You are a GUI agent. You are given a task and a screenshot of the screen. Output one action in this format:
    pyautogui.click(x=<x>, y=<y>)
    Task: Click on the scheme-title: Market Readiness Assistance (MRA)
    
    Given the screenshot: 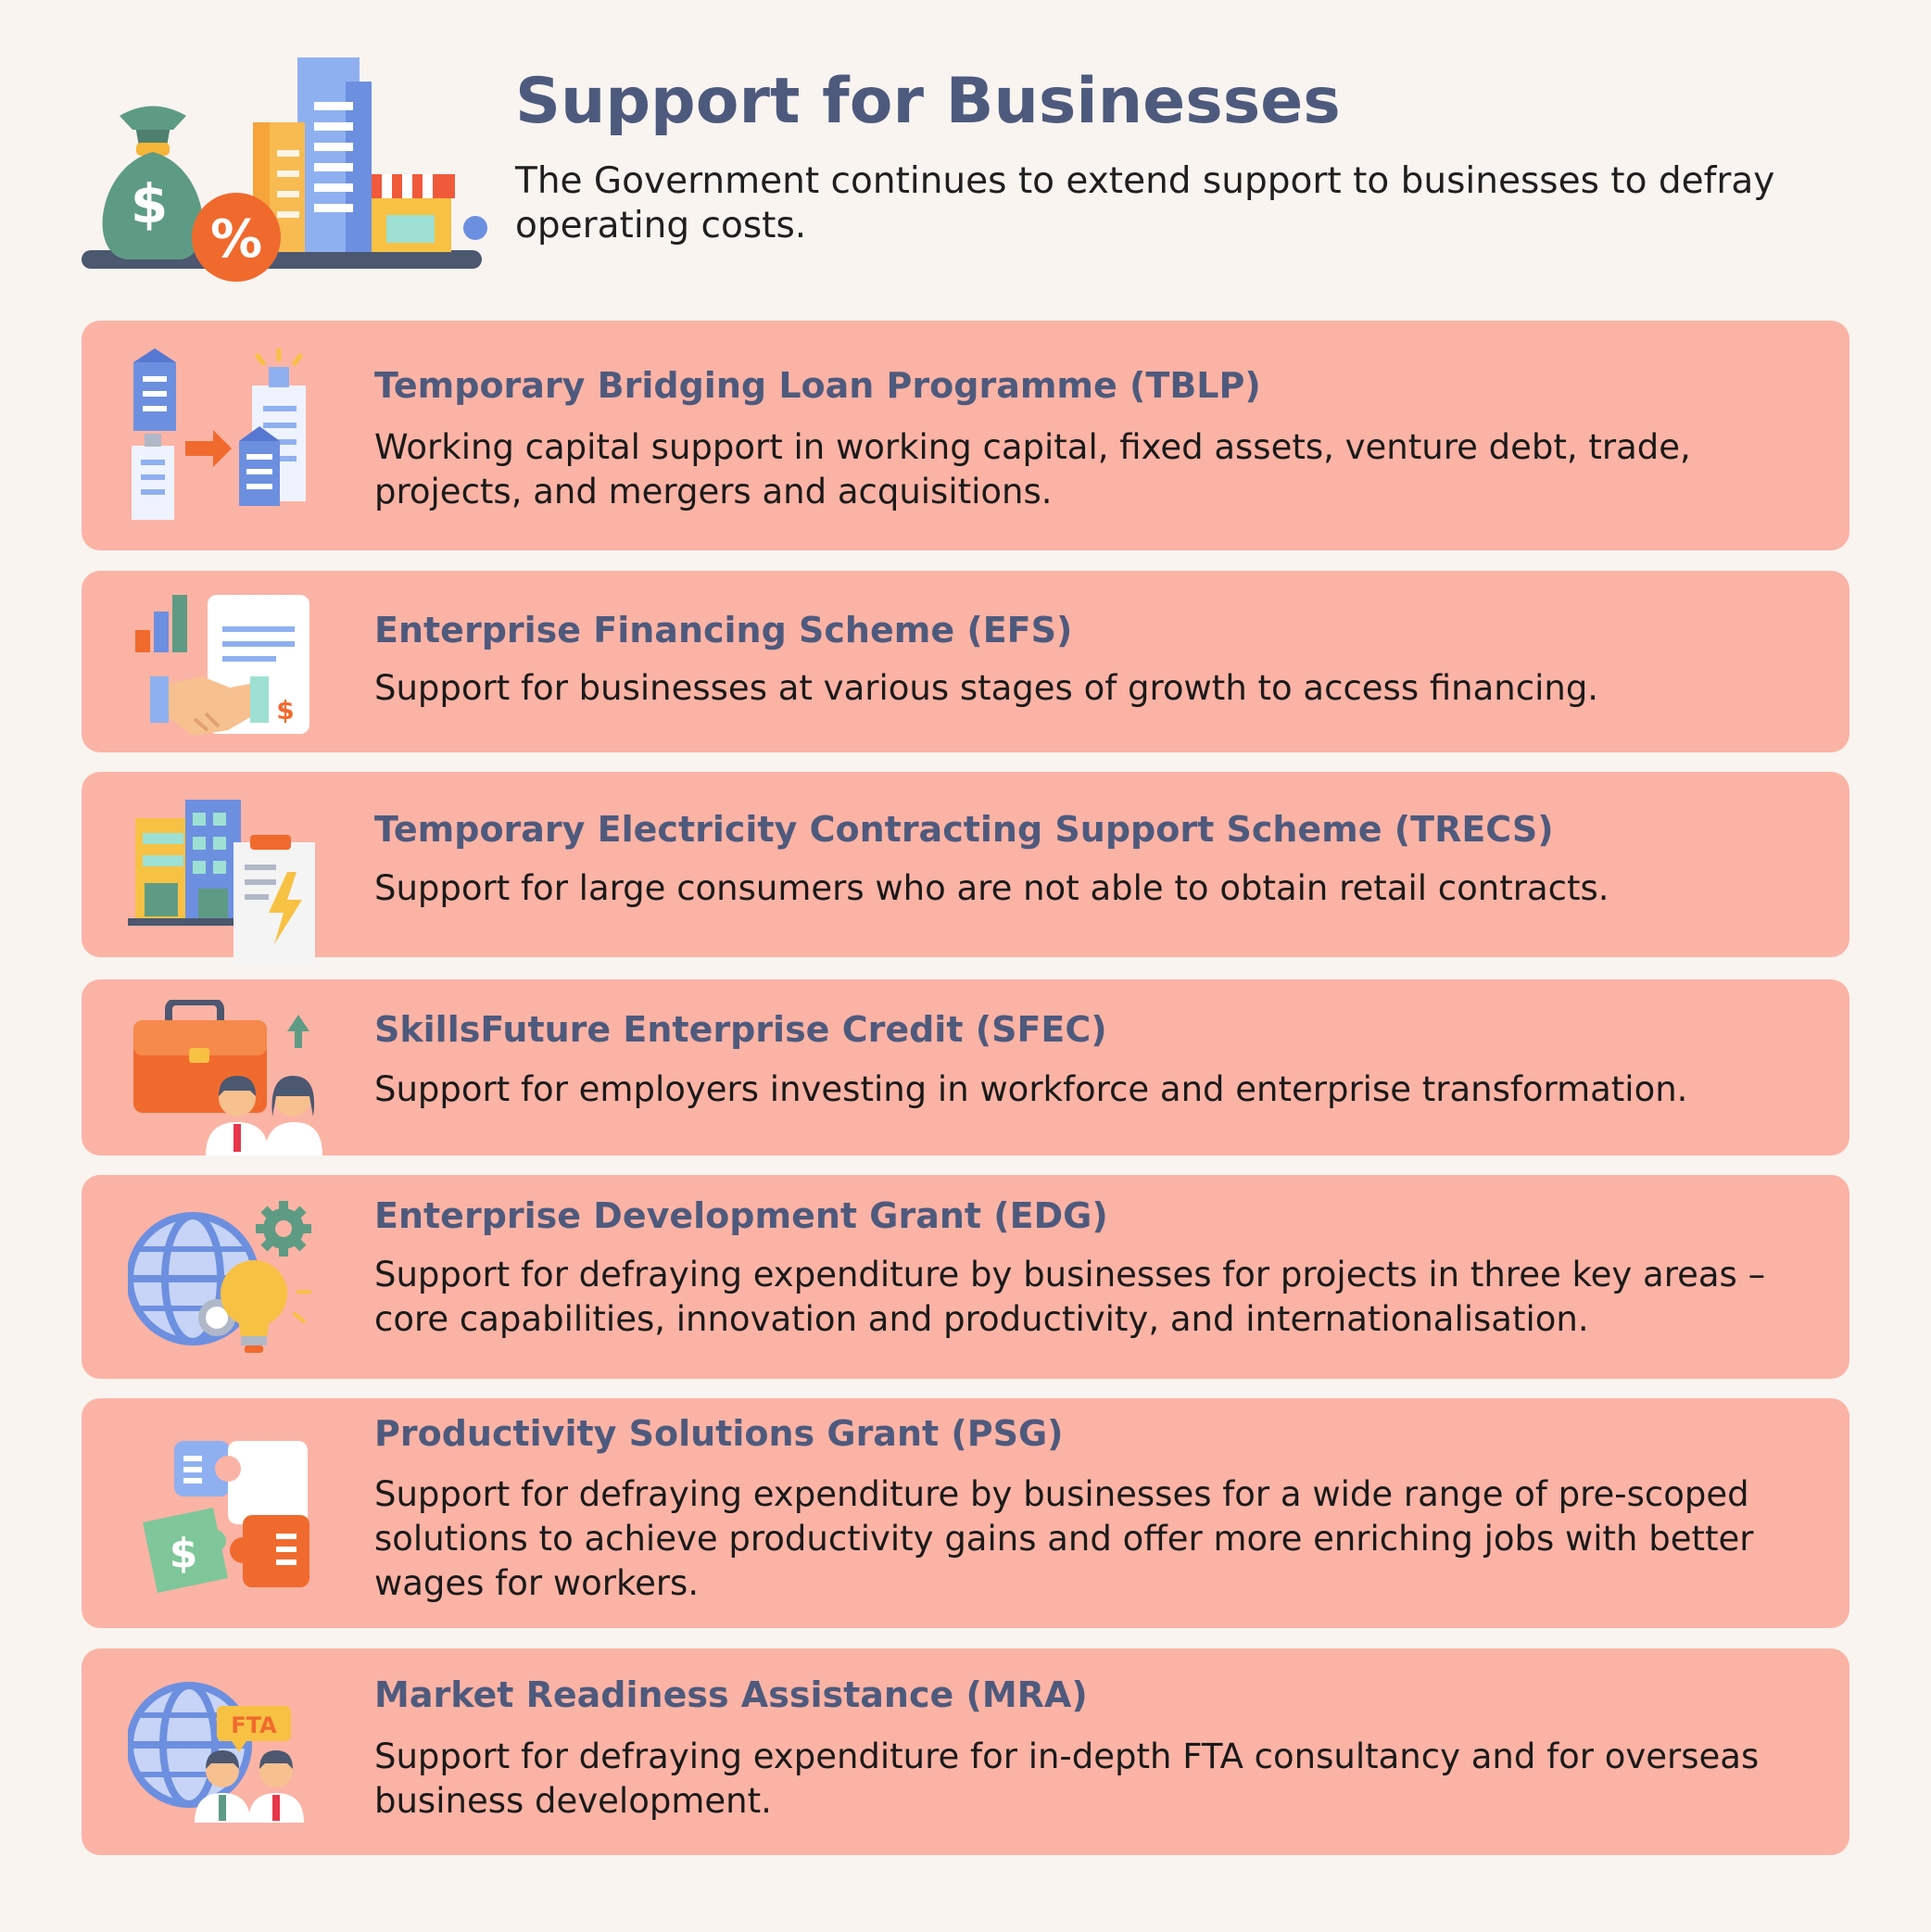 What is the action you would take?
    pyautogui.click(x=731, y=1695)
    